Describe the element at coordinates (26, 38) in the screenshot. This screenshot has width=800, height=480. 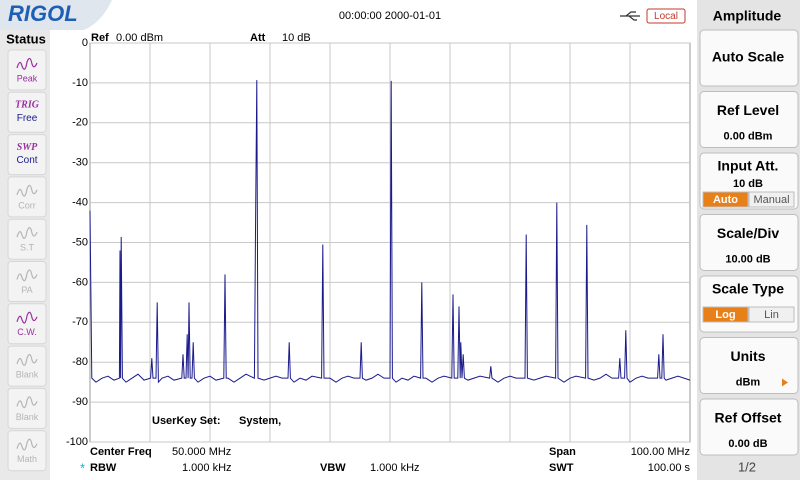
I see `status-title: Status` at that location.